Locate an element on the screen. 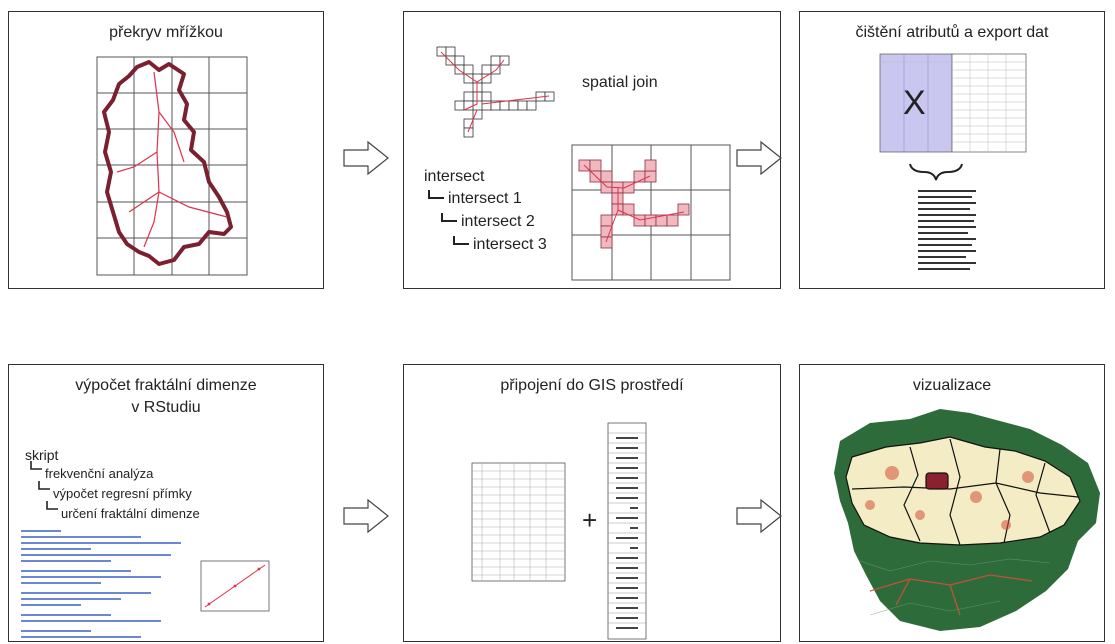 The width and height of the screenshot is (1115, 644). czech-map-figure is located at coordinates (967, 520).